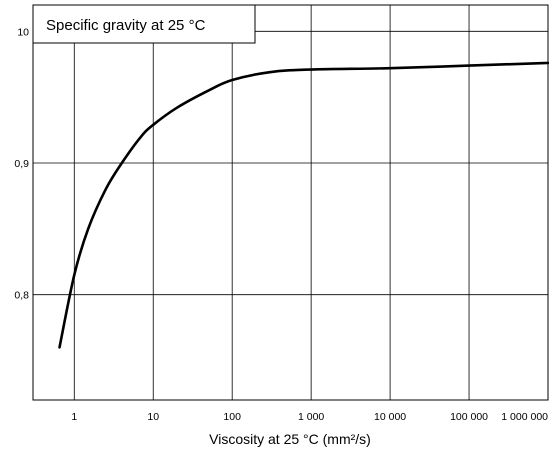 The image size is (549, 454). What do you see at coordinates (21, 296) in the screenshot?
I see `y-tick-label: 0,8` at bounding box center [21, 296].